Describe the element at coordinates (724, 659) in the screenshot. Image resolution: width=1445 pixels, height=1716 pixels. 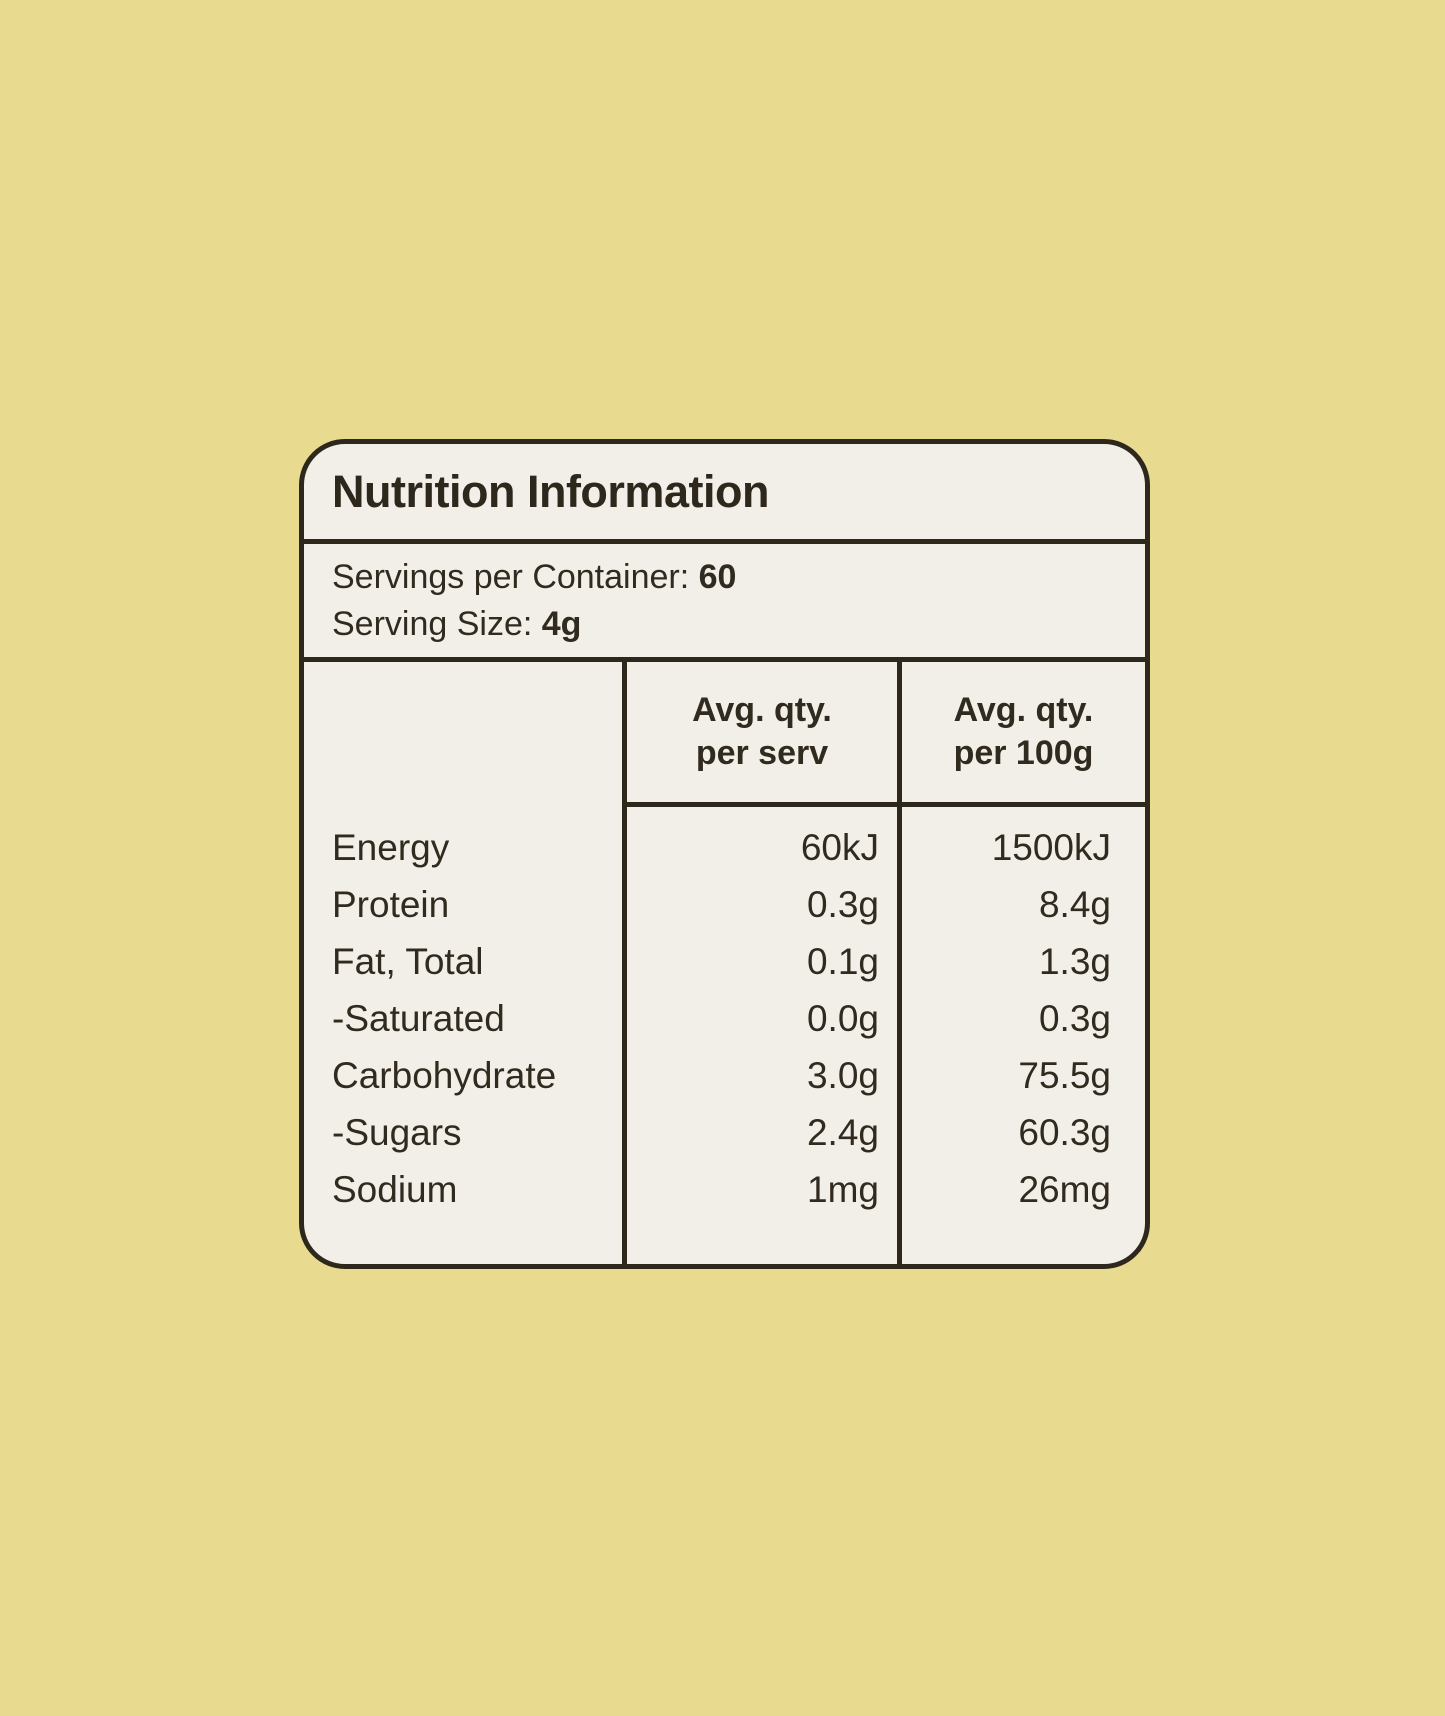
I see `divider-under-servings` at that location.